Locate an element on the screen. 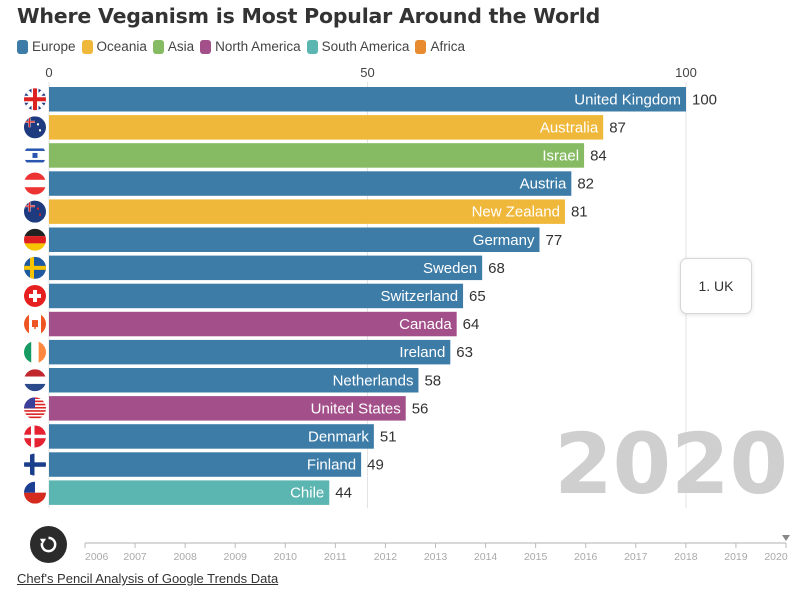 This screenshot has height=592, width=800. value-label: 87 is located at coordinates (617, 127).